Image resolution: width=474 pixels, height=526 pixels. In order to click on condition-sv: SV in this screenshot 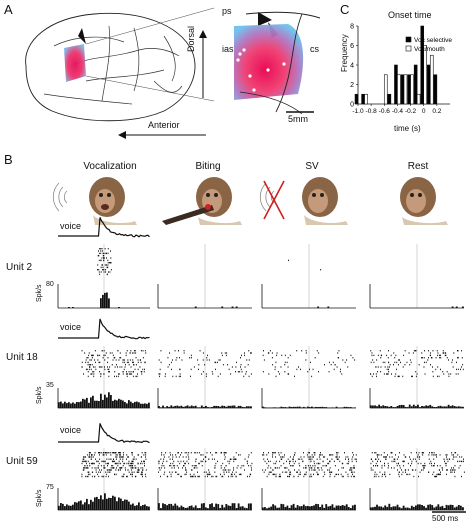, I will do `click(312, 166)`.